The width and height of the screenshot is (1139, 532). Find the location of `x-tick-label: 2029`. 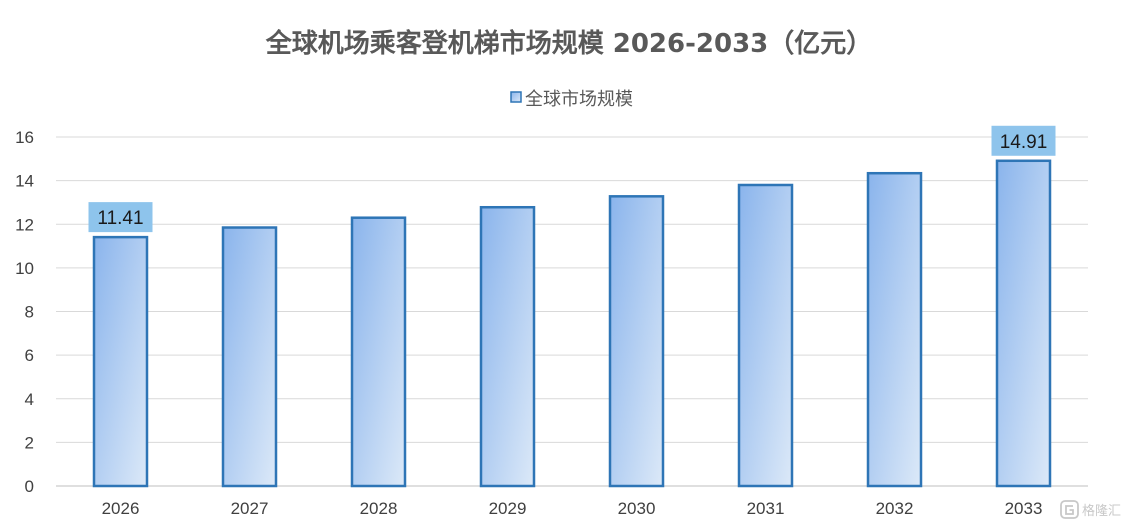

x-tick-label: 2029 is located at coordinates (508, 508).